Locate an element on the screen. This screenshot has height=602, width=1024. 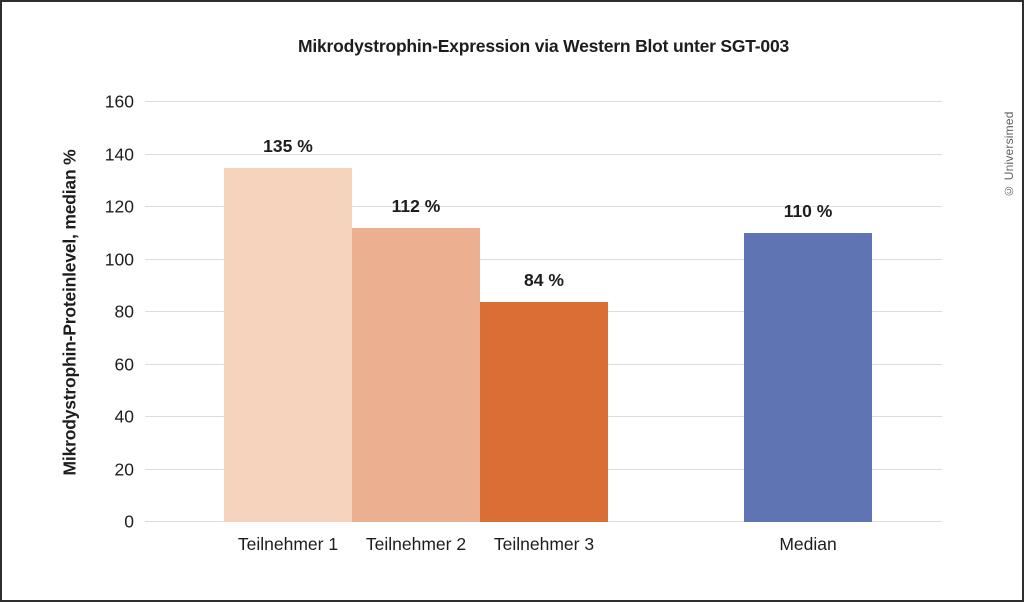
xtick-label-teilnehmer-1: Teilnehmer 1 is located at coordinates (288, 544).